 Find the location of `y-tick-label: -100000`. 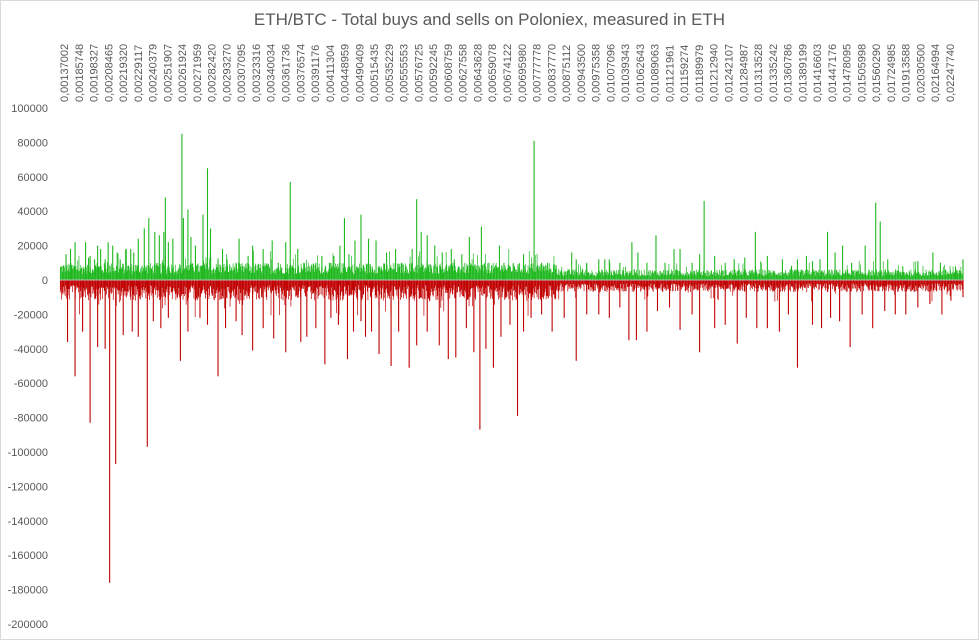

y-tick-label: -100000 is located at coordinates (28, 453).